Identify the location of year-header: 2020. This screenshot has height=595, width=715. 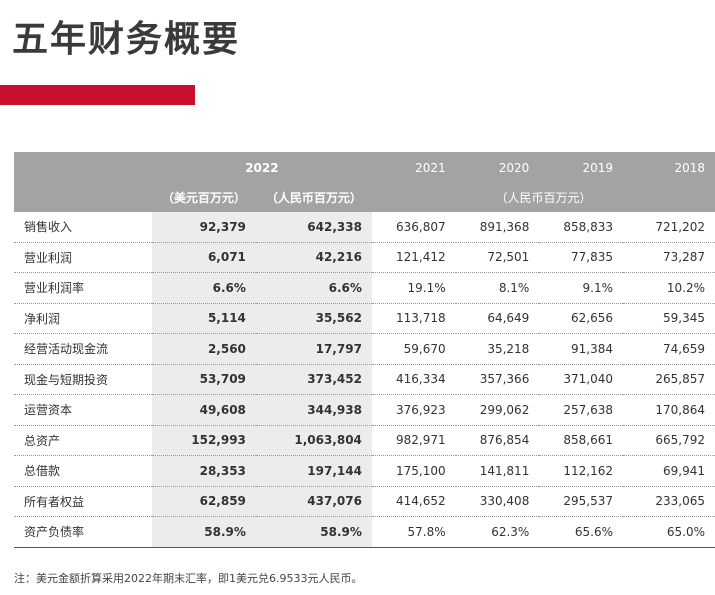
(497, 167).